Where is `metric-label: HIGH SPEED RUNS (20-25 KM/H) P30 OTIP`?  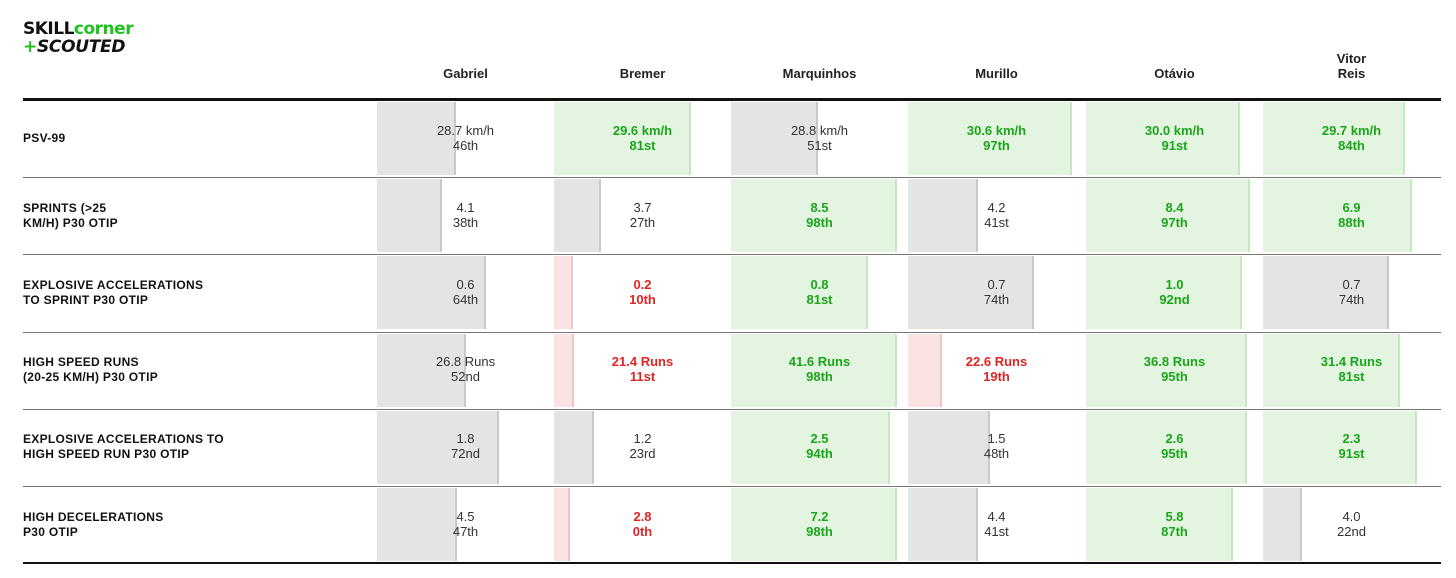
metric-label: HIGH SPEED RUNS (20-25 KM/H) P30 OTIP is located at coordinates (188, 370).